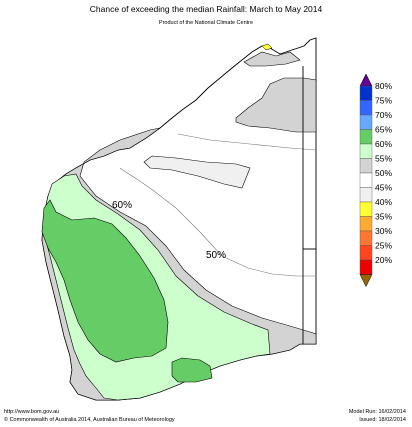 This screenshot has height=427, width=412. What do you see at coordinates (32, 412) in the screenshot?
I see `footer-url: http://www.bom.gov.au` at bounding box center [32, 412].